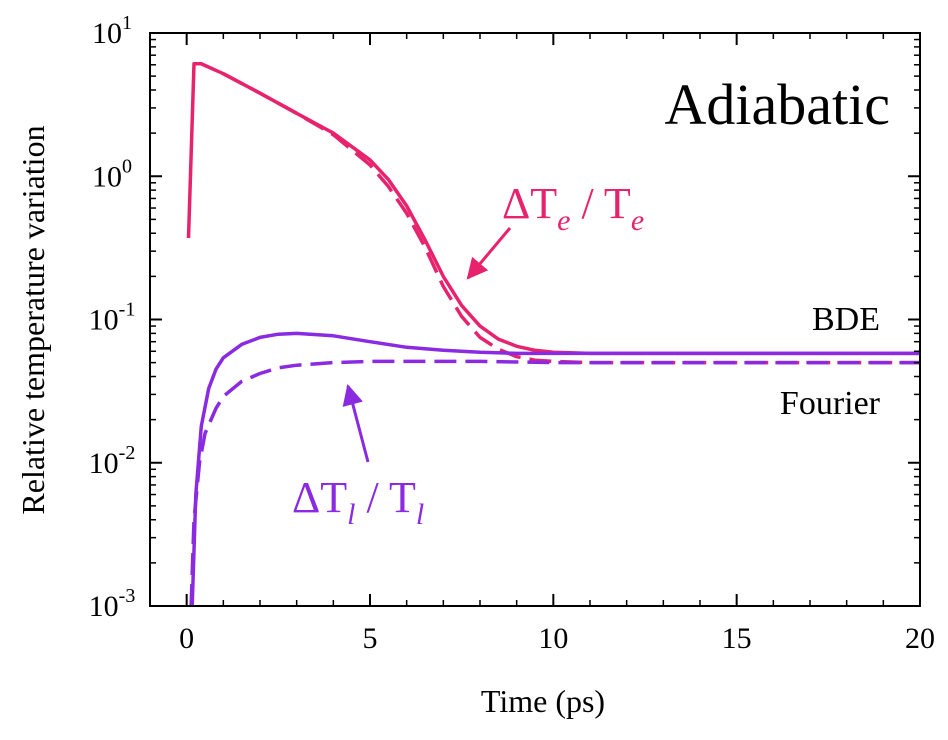  Describe the element at coordinates (846, 319) in the screenshot. I see `bde-label: BDE` at that location.